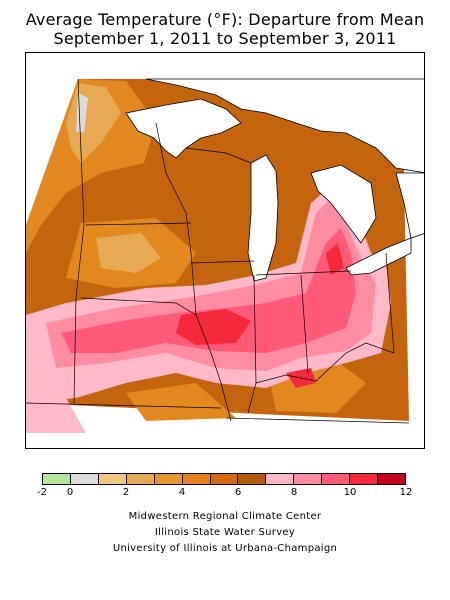 This screenshot has width=450, height=600. I want to click on legend-tick-label: -2, so click(42, 492).